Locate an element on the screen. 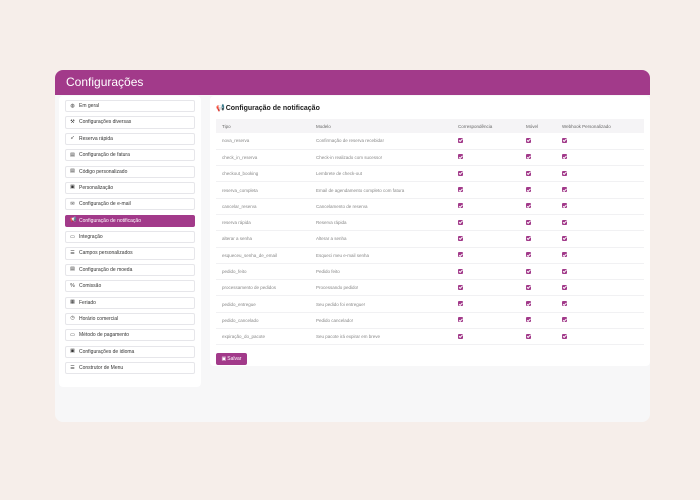 This screenshot has width=700, height=500. tools-icon: ⚒ is located at coordinates (72, 121).